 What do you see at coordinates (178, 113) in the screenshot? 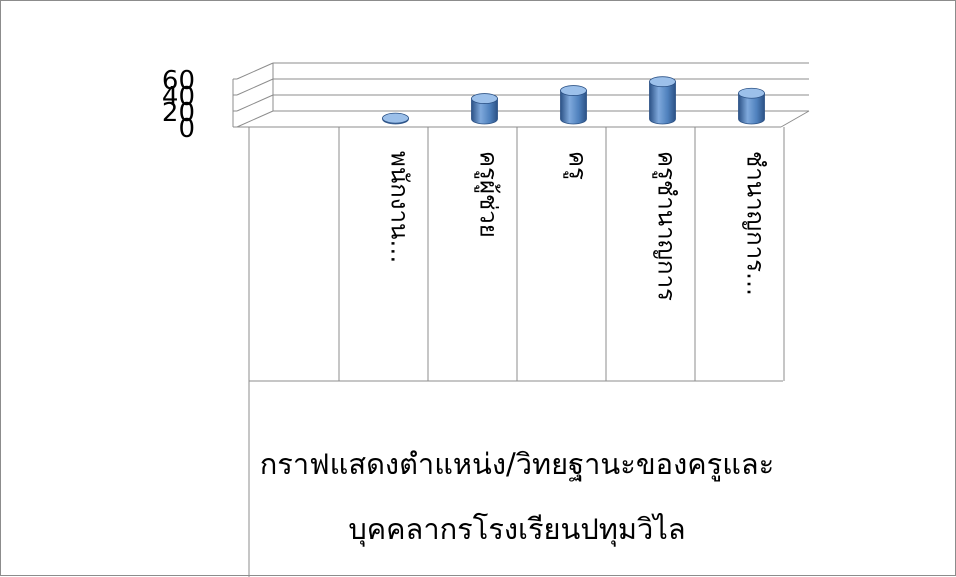
I see `y-tick-label: 20` at bounding box center [178, 113].